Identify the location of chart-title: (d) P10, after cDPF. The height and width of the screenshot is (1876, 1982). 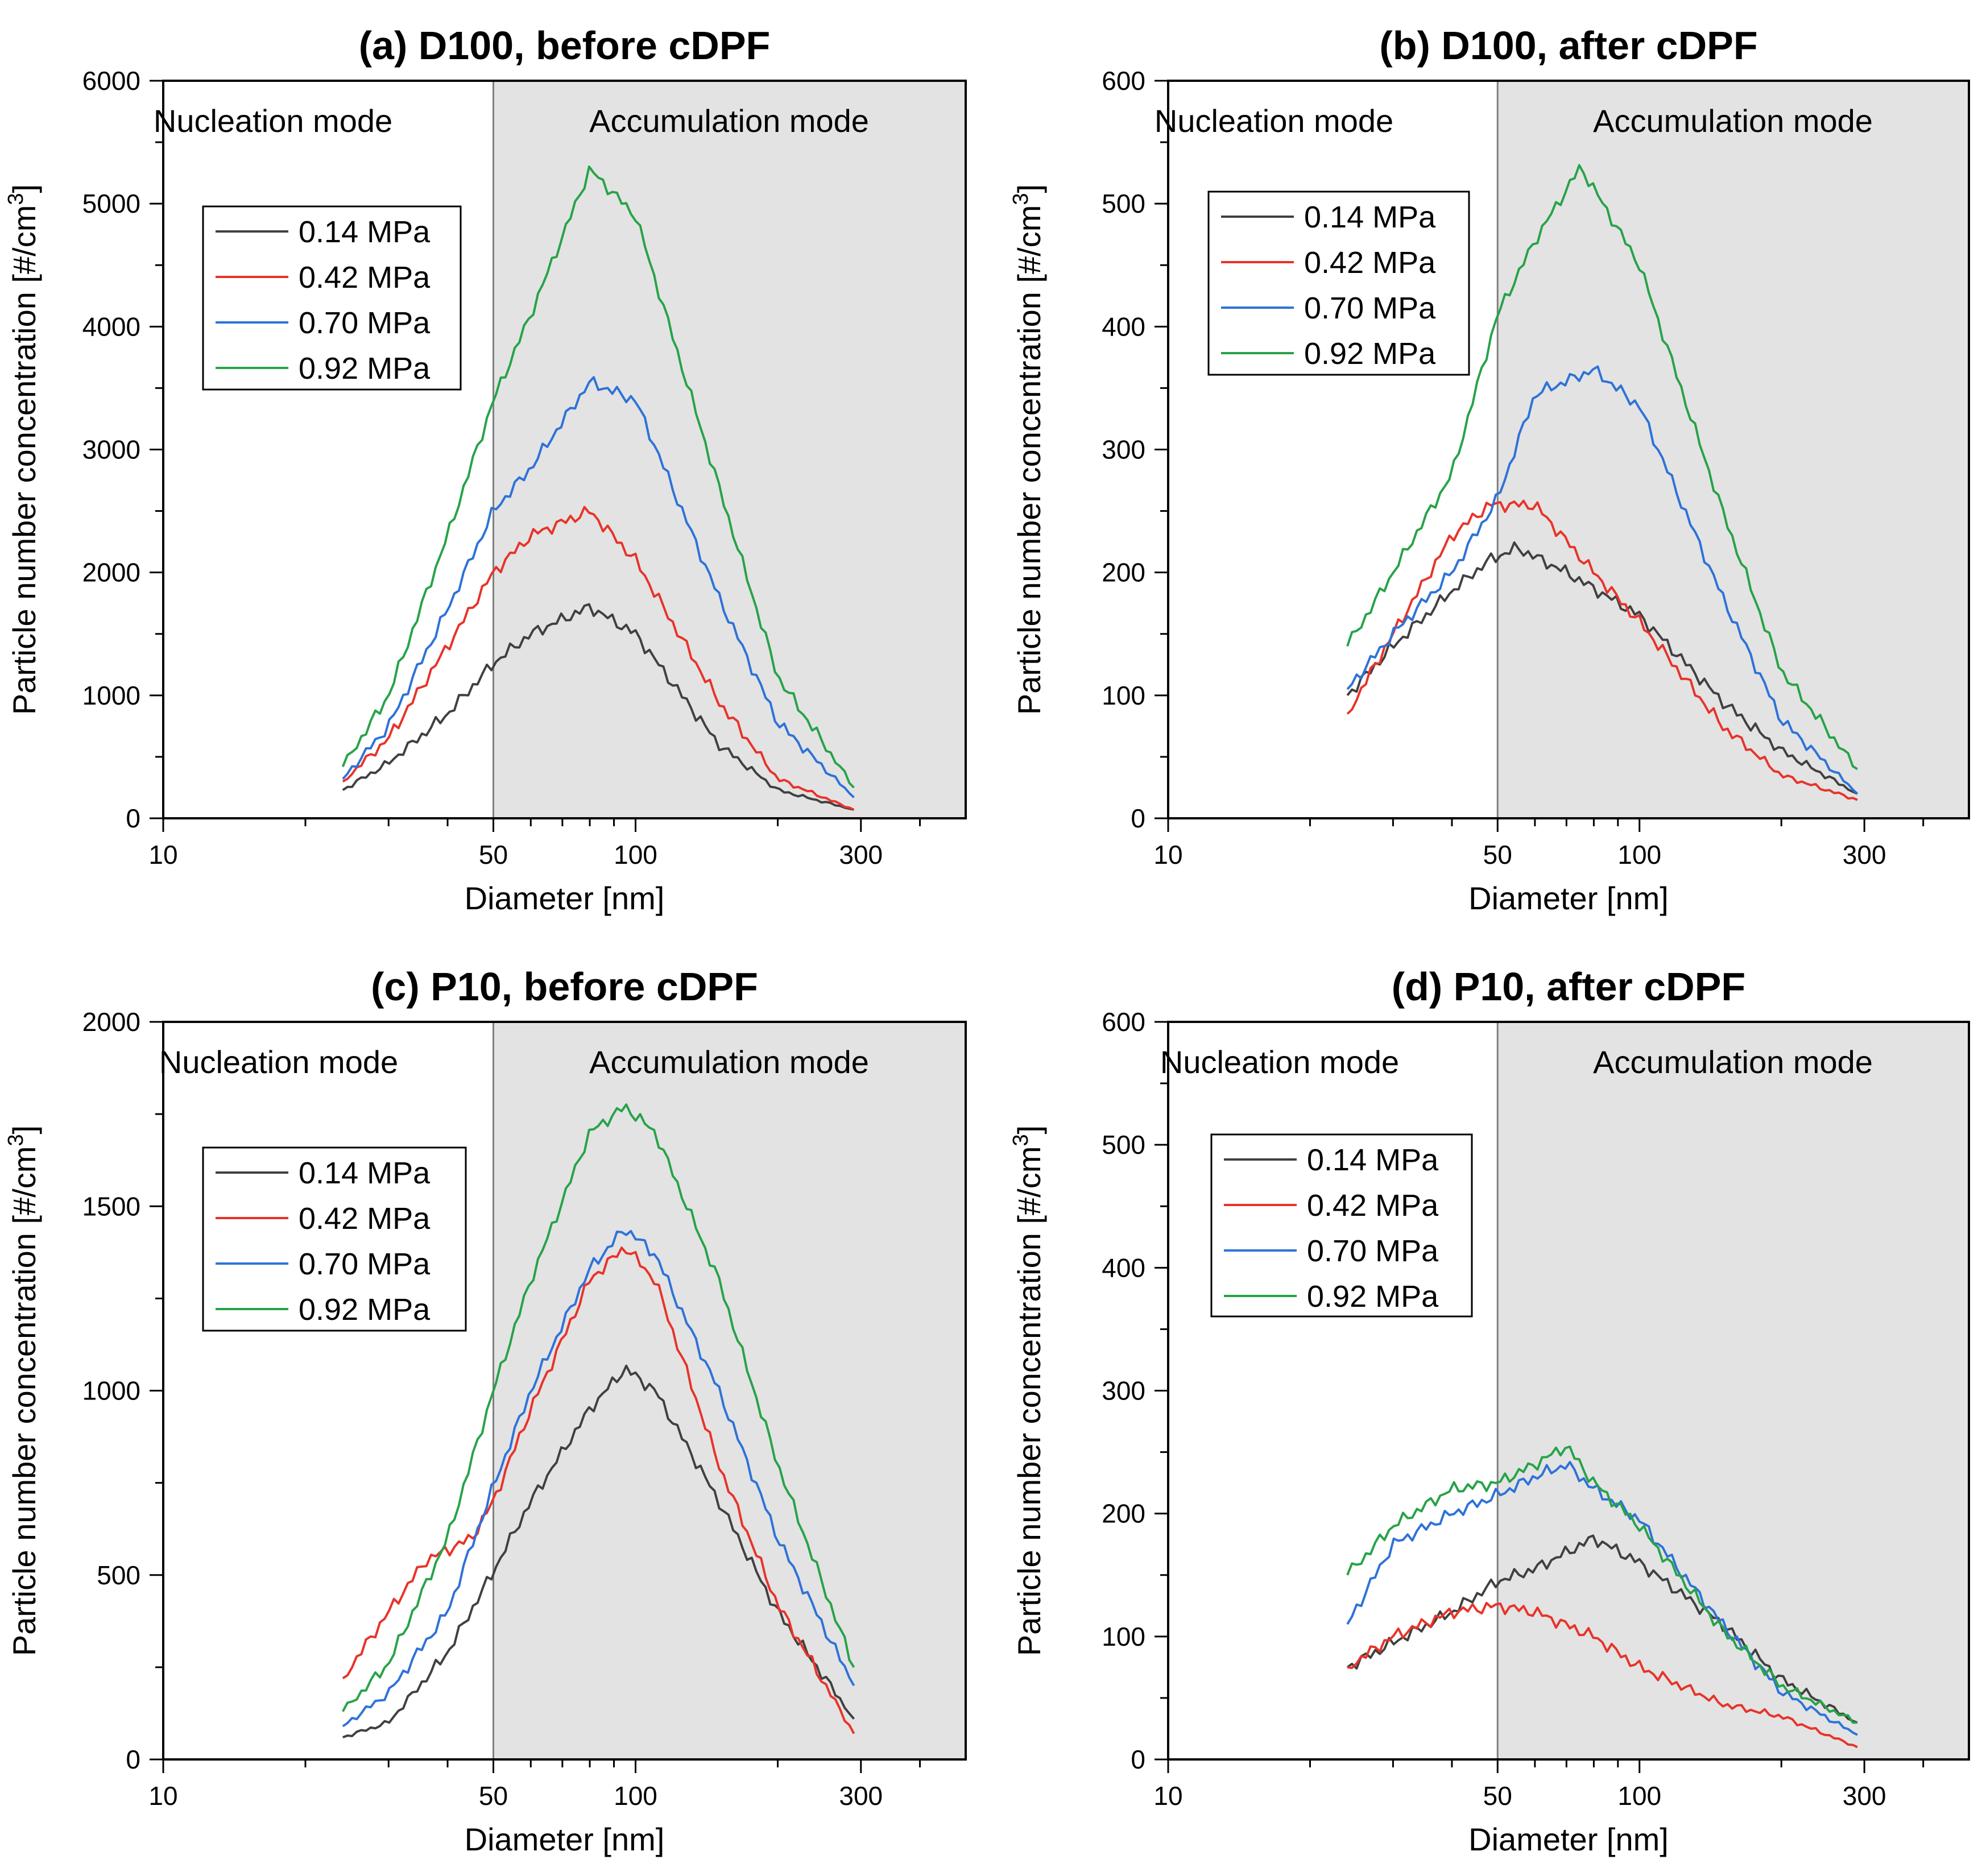
(1568, 986).